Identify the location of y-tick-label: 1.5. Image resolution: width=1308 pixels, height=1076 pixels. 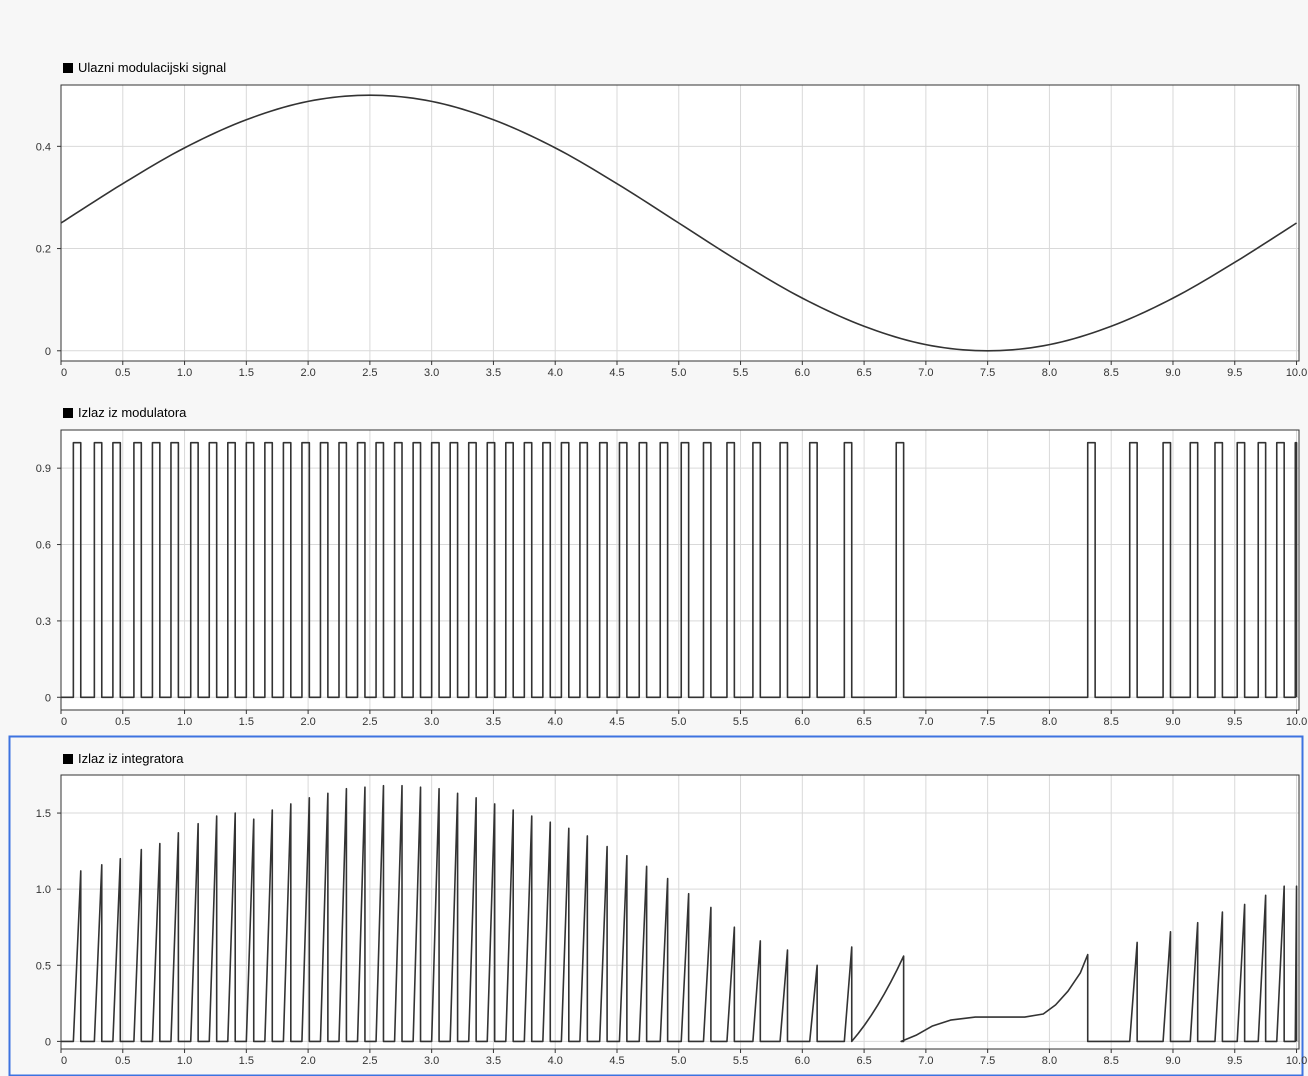
(43, 814).